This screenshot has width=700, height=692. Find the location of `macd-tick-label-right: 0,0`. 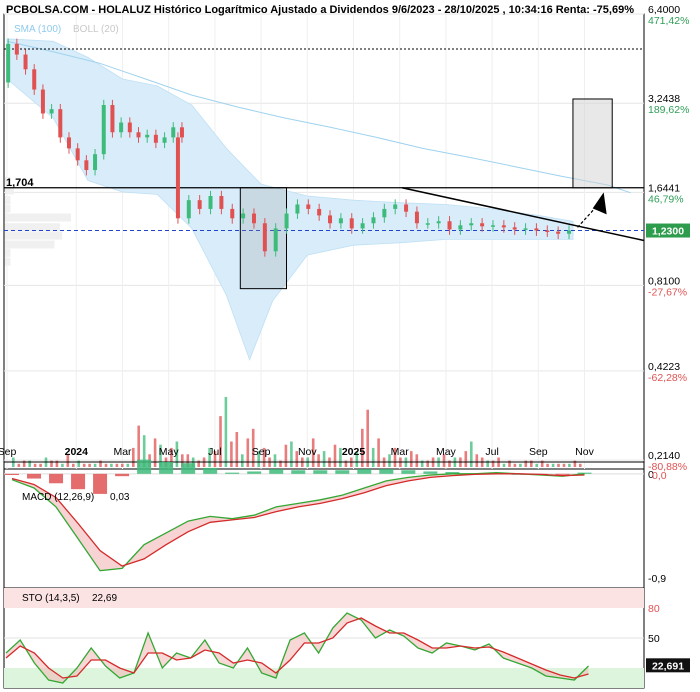

macd-tick-label-right: 0,0 is located at coordinates (659, 476).